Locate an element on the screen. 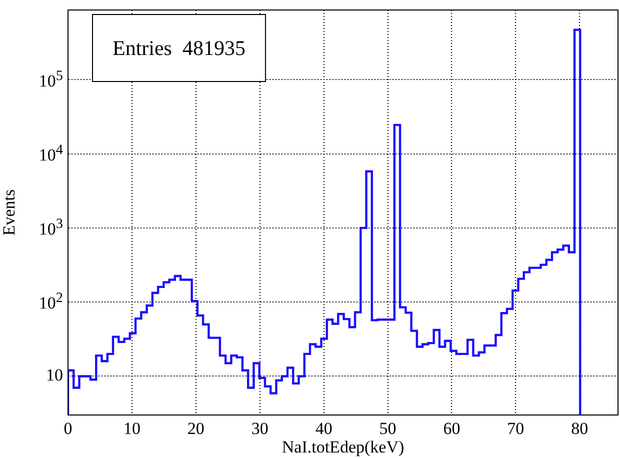 This screenshot has width=620, height=458. x-tick-label: 50 is located at coordinates (387, 428).